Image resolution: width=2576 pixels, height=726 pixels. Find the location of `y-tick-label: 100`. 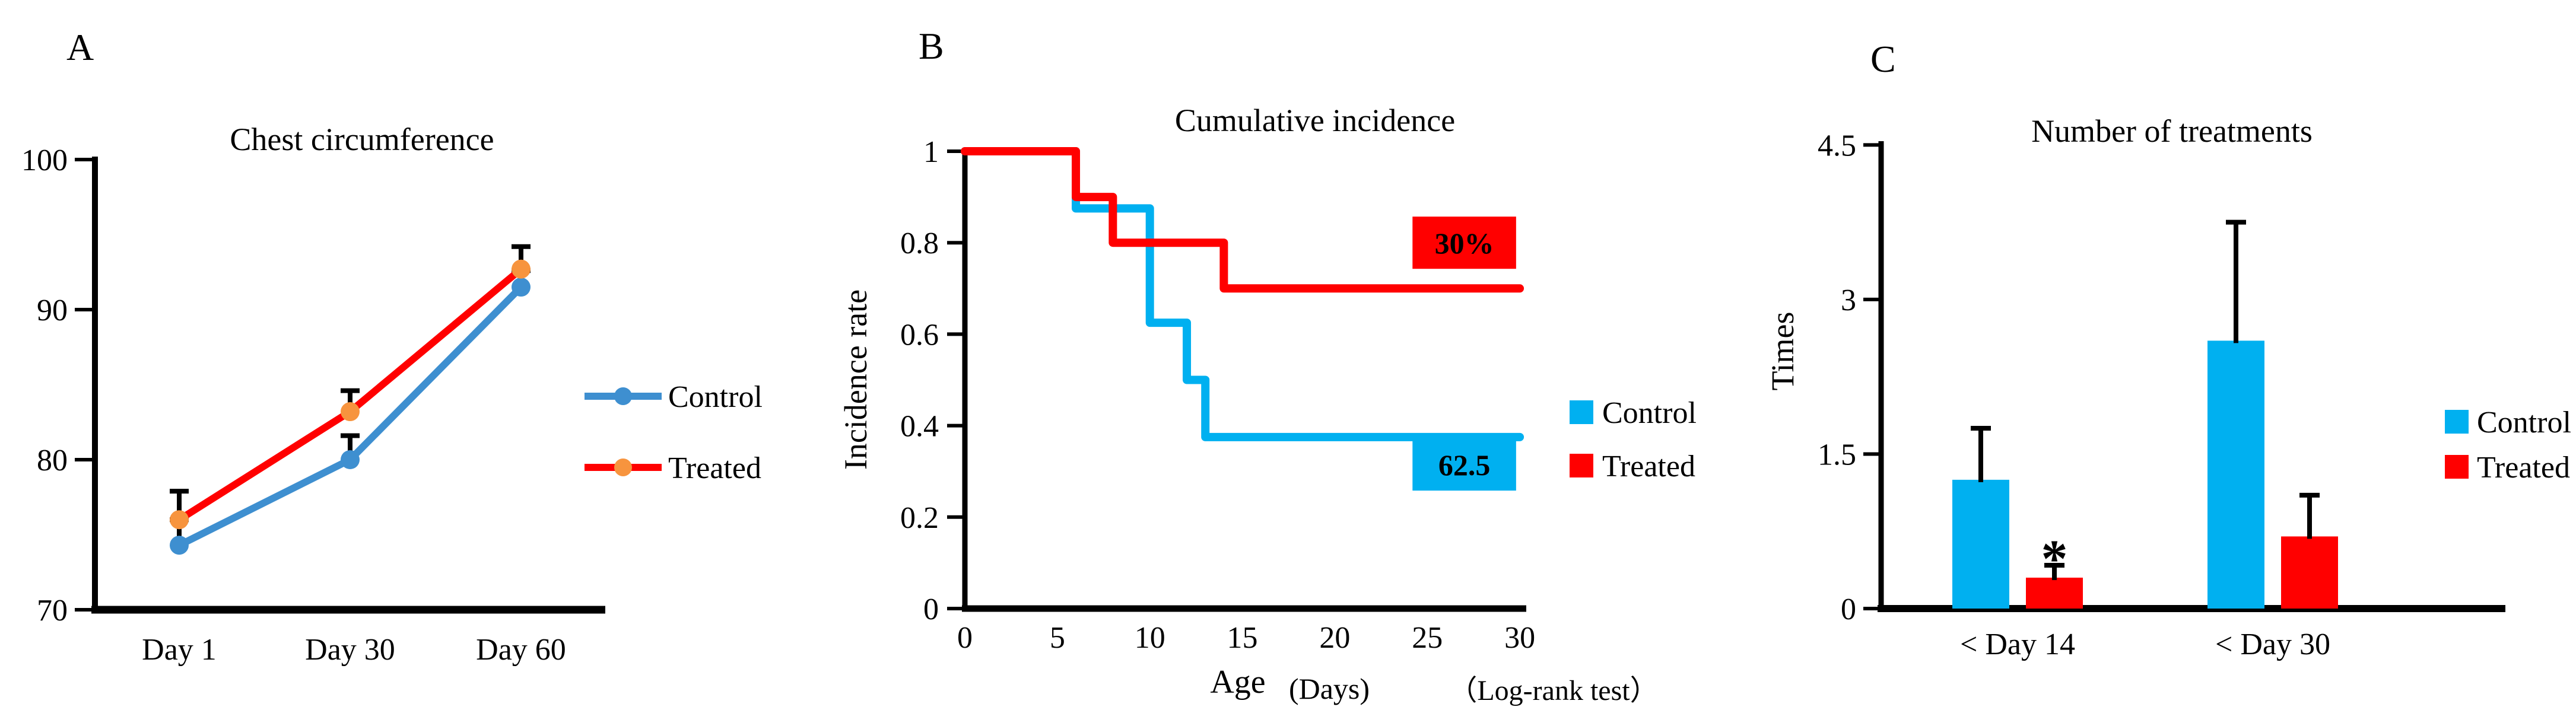

y-tick-label: 100 is located at coordinates (44, 160).